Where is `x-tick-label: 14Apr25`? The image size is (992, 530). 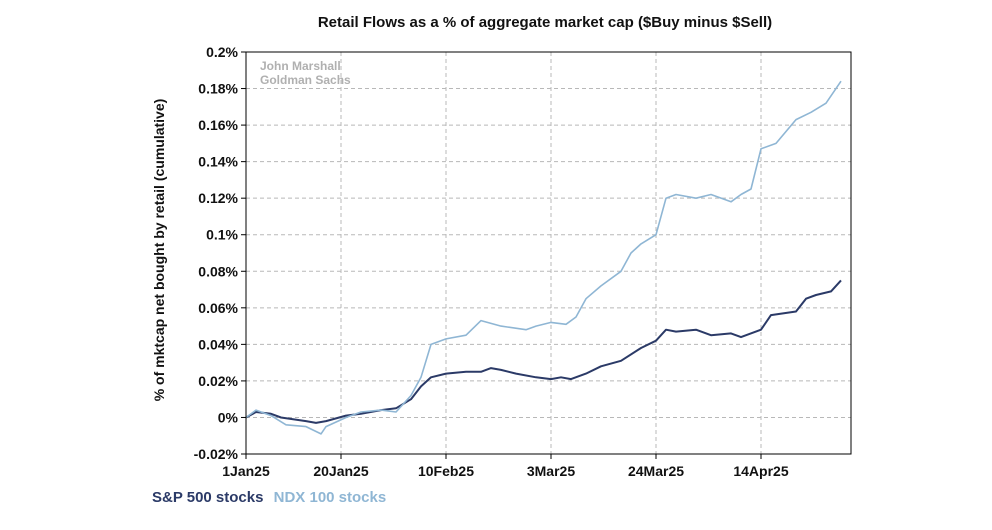
x-tick-label: 14Apr25 is located at coordinates (760, 471).